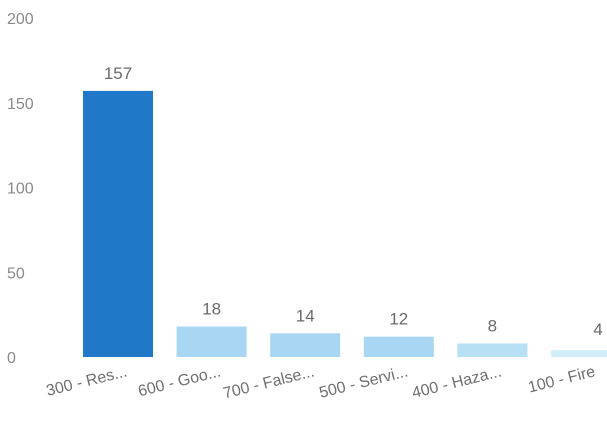 The image size is (607, 444). Describe the element at coordinates (16, 273) in the screenshot. I see `y-tick-label: 50` at that location.